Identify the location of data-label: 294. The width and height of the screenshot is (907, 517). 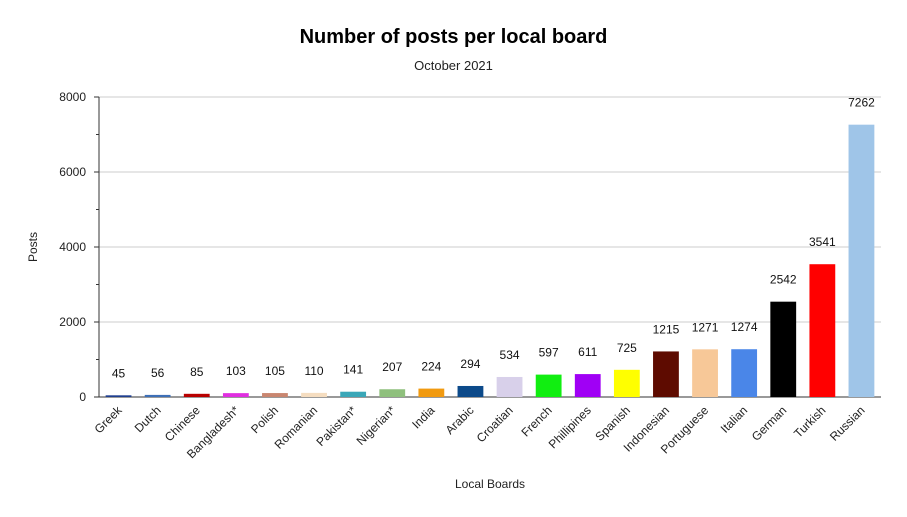
(470, 364).